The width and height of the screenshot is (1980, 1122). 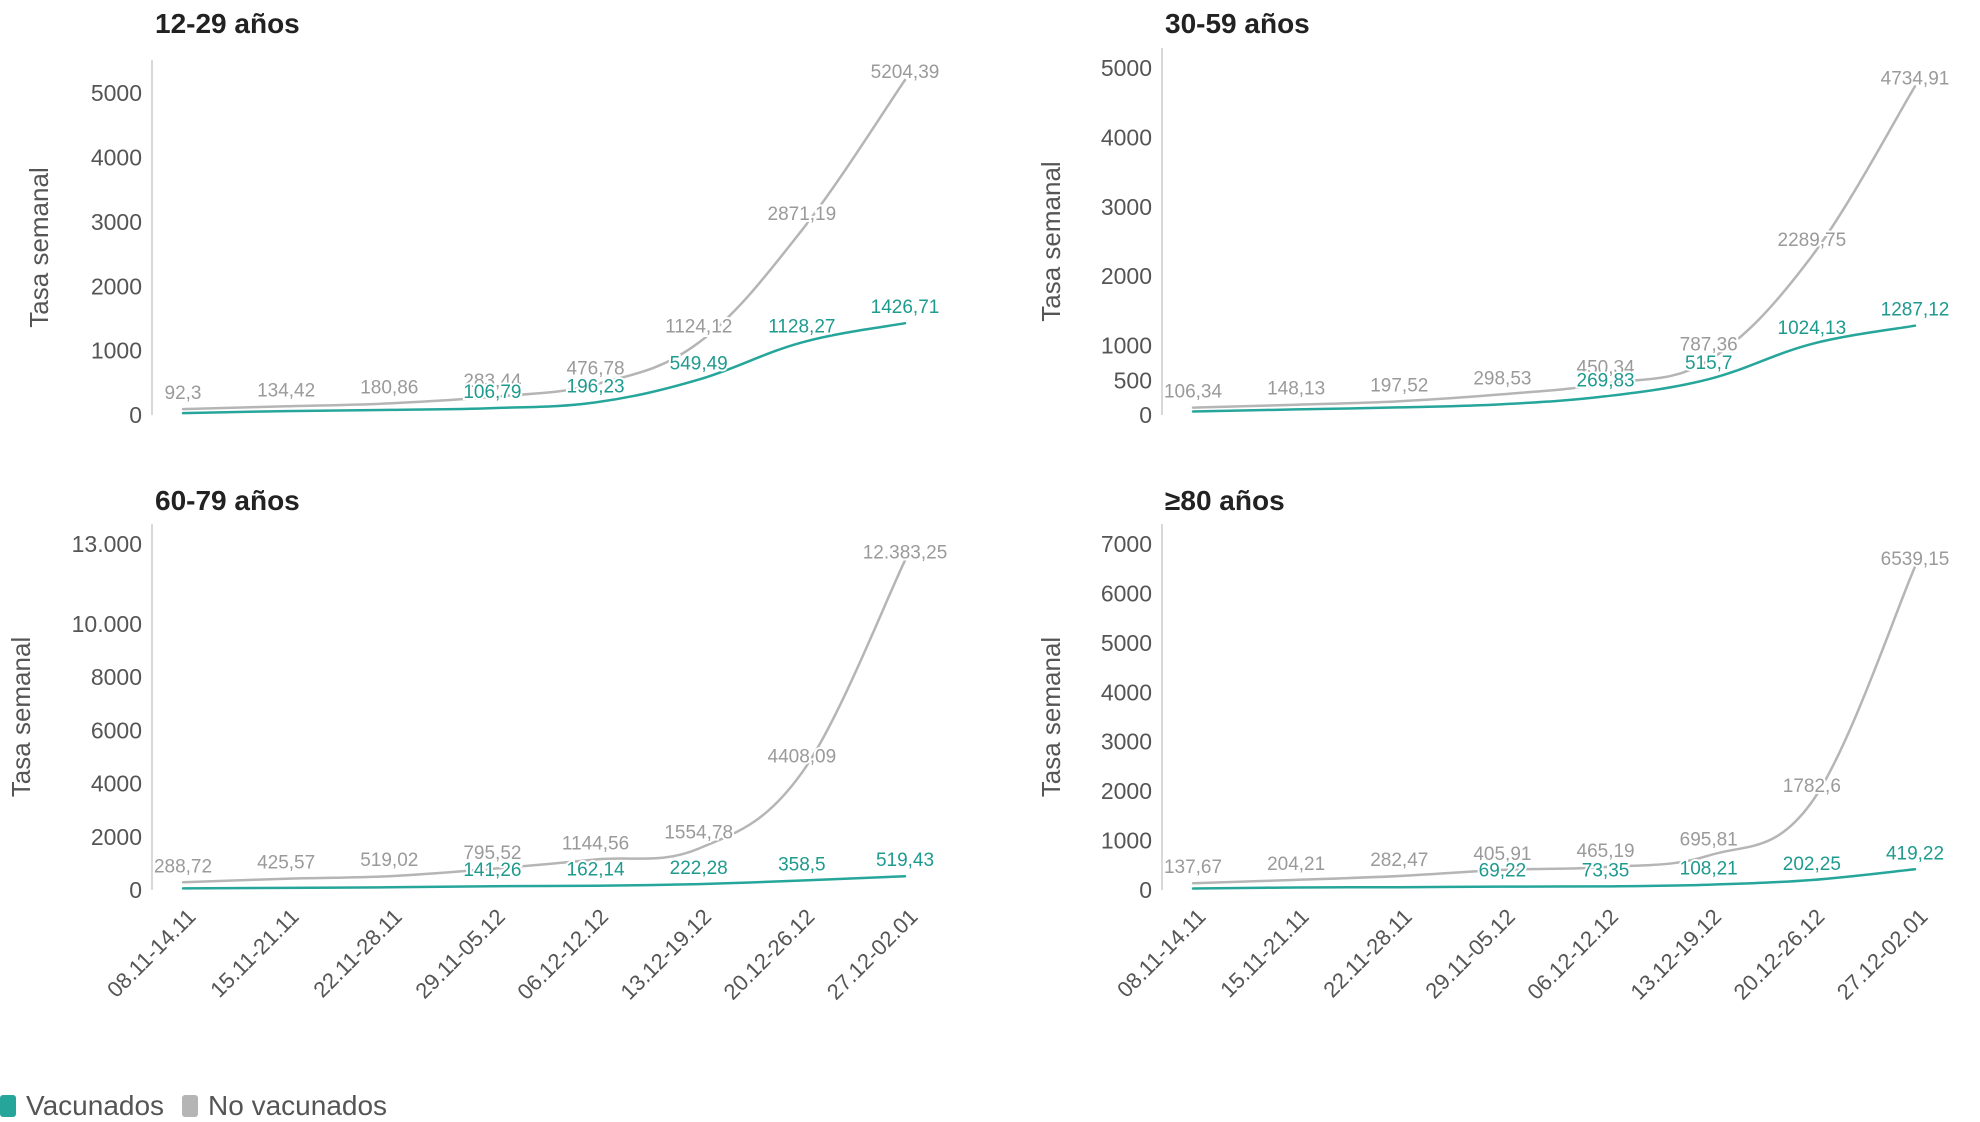 What do you see at coordinates (1915, 310) in the screenshot?
I see `data-label-vacunados: 1287,12` at bounding box center [1915, 310].